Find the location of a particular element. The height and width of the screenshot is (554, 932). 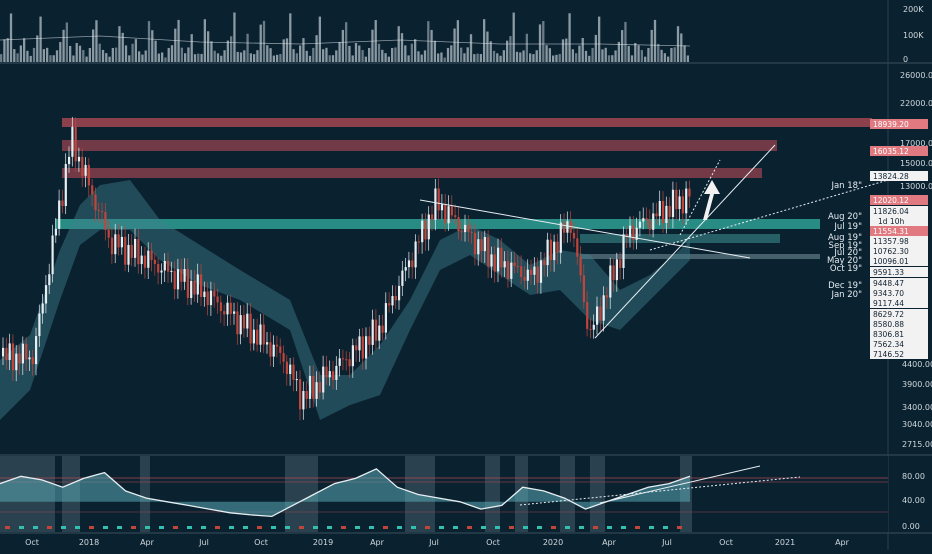

price-tick-label: 2715.00 is located at coordinates (917, 444).